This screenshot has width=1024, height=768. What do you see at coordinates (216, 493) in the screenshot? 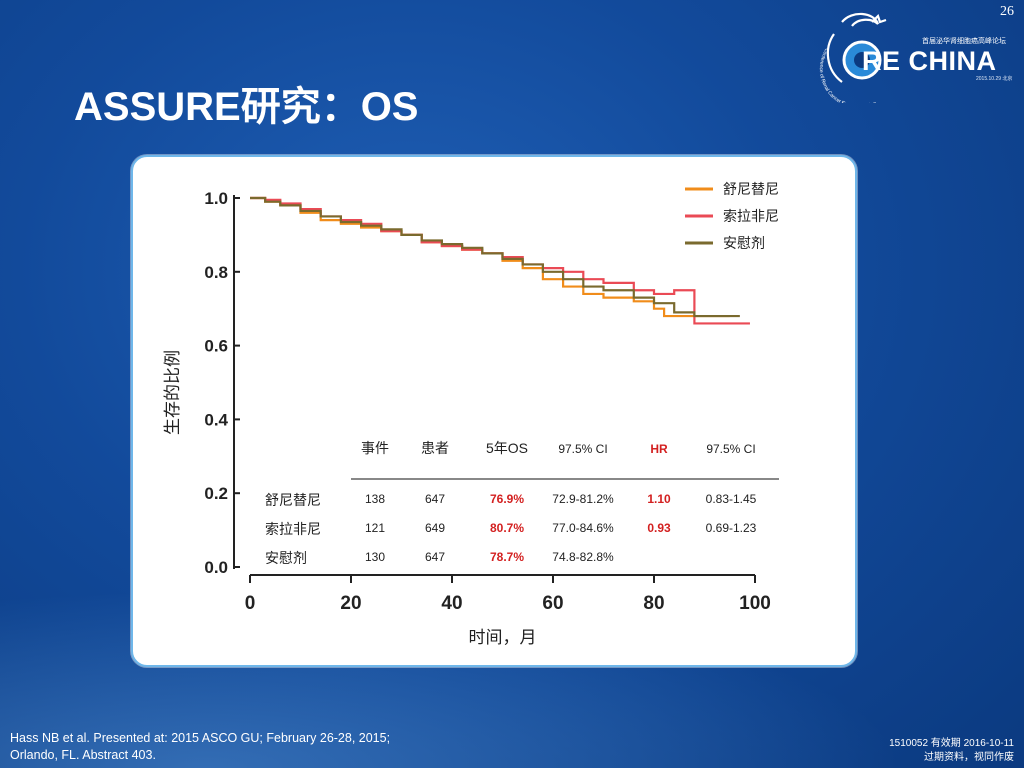
I see `y-tick-label: 0.2` at bounding box center [216, 493].